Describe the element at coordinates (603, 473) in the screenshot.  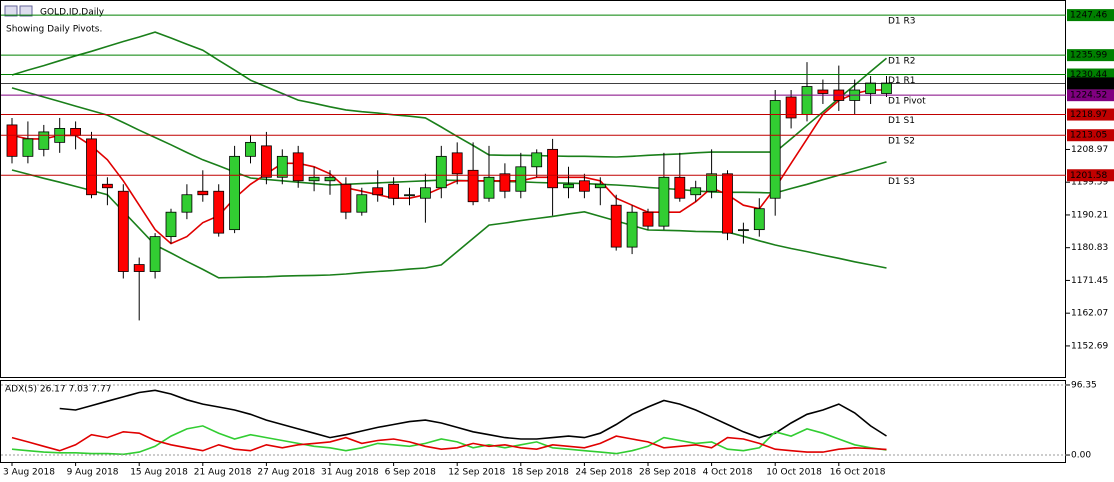
I see `x-tick-label: 24 Sep 2018` at that location.